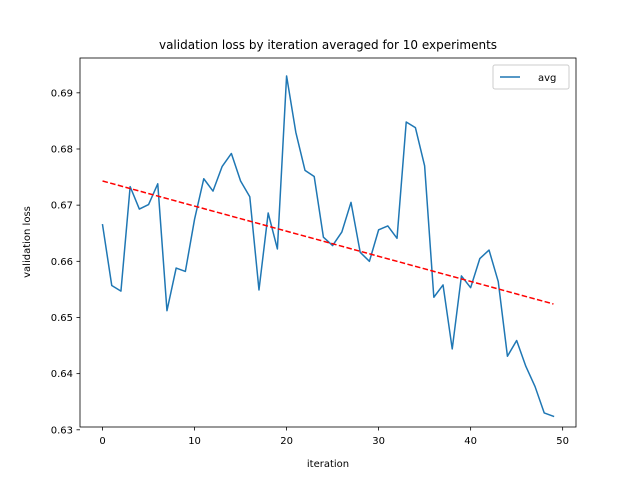  Describe the element at coordinates (62, 149) in the screenshot. I see `y-tick-label: 0.68` at that location.